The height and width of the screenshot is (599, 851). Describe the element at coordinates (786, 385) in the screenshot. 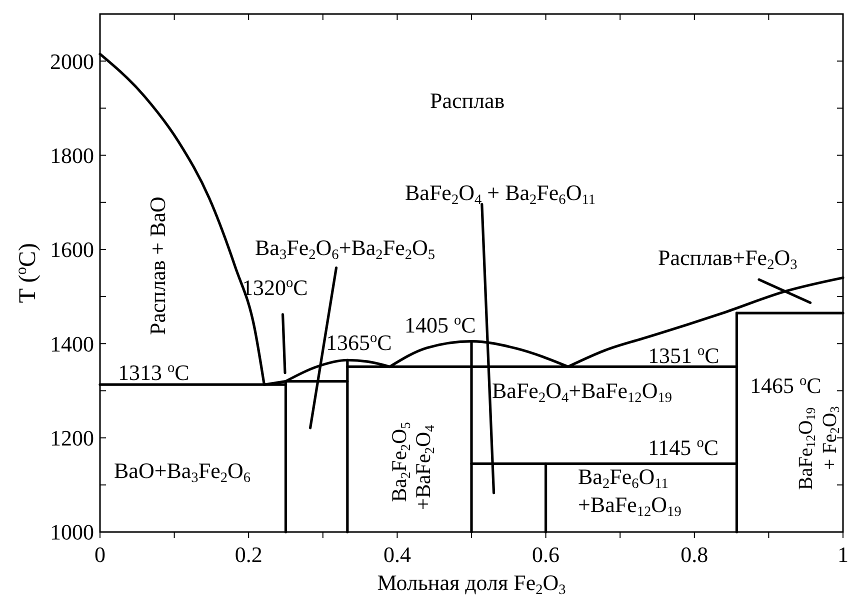

I see `annotation: 1465 $^{o}$C` at that location.